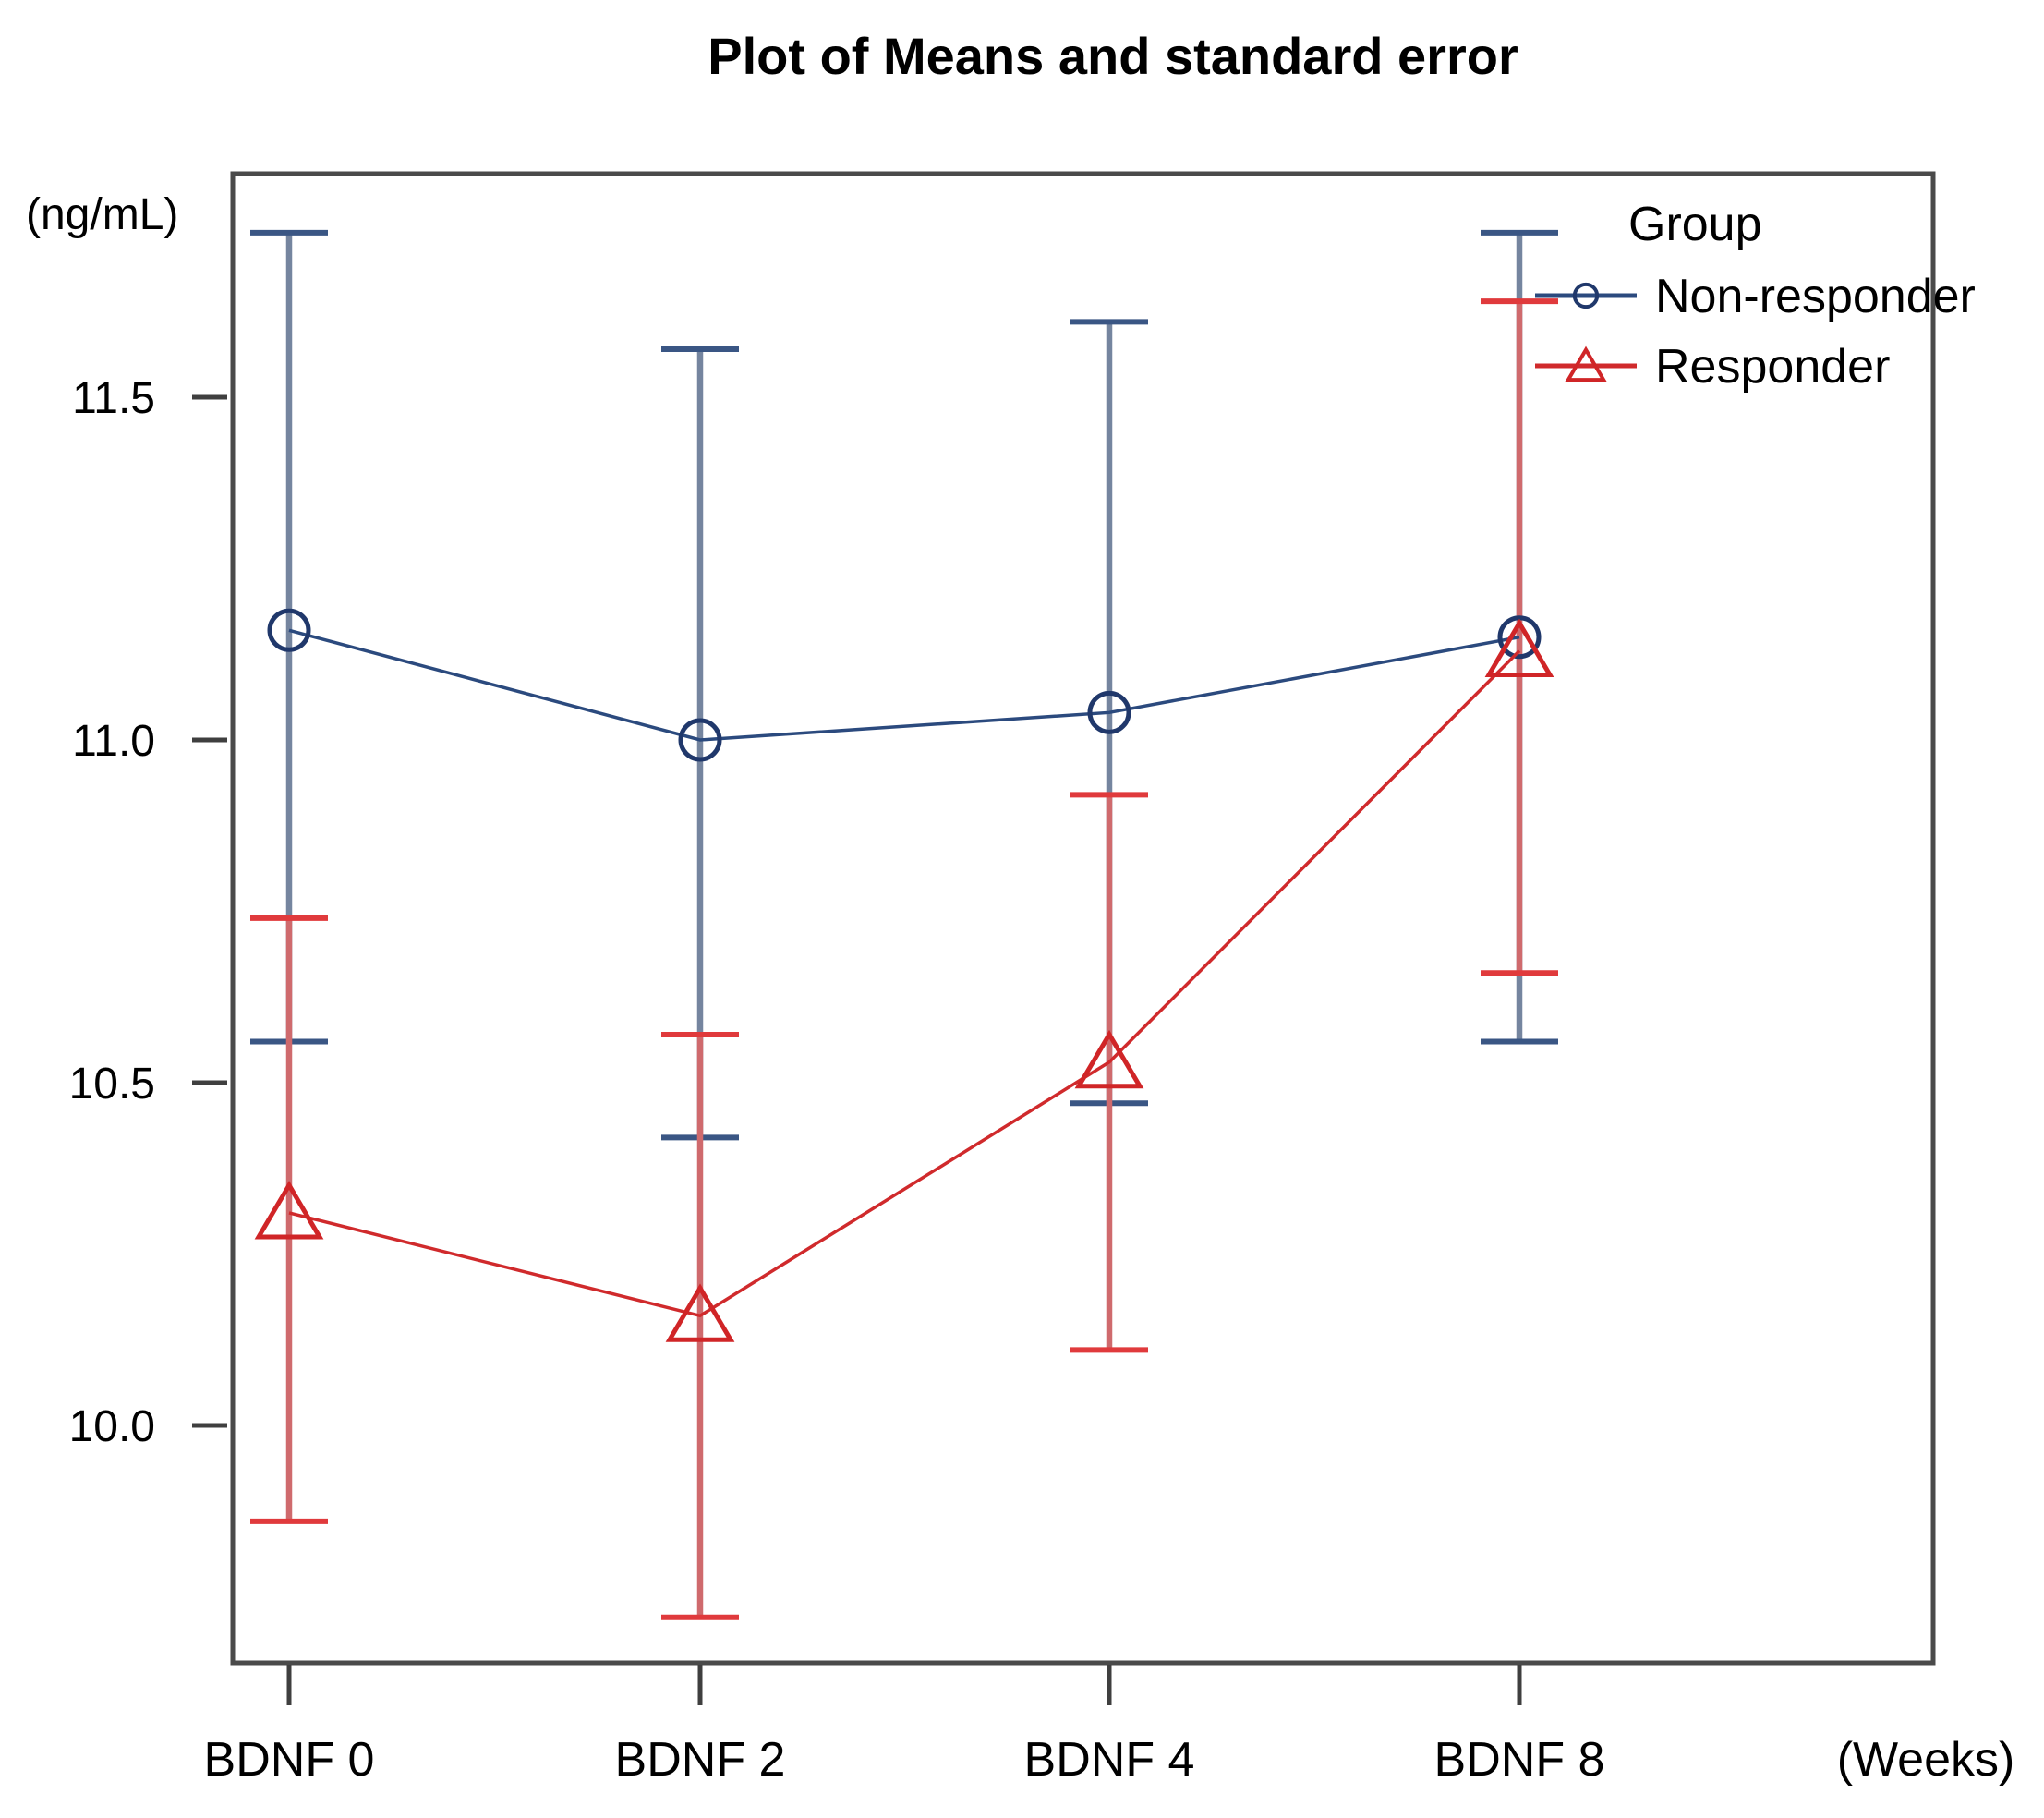 The width and height of the screenshot is (2044, 1818). Describe the element at coordinates (290, 1760) in the screenshot. I see `x-tick-label: BDNF 0` at that location.